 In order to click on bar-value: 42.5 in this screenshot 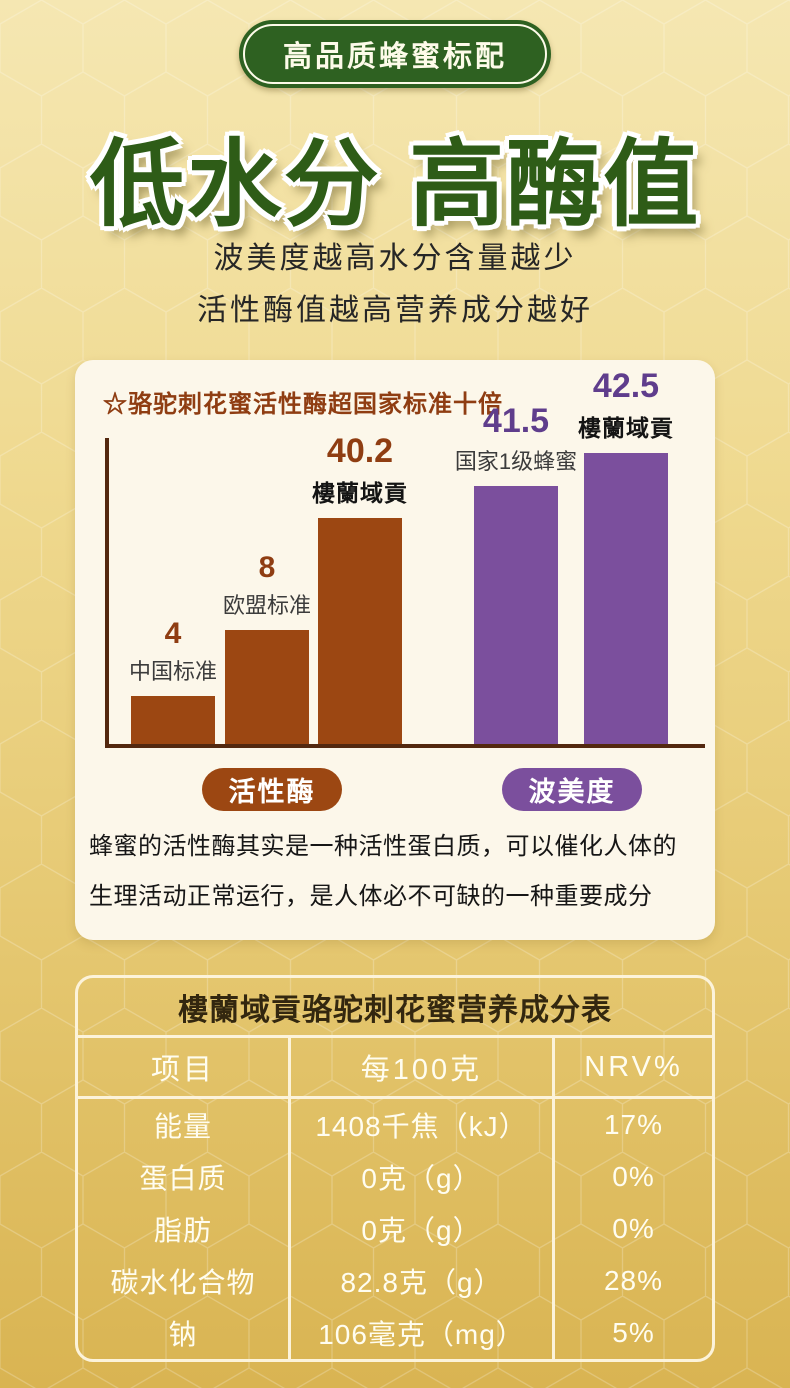, I will do `click(626, 385)`.